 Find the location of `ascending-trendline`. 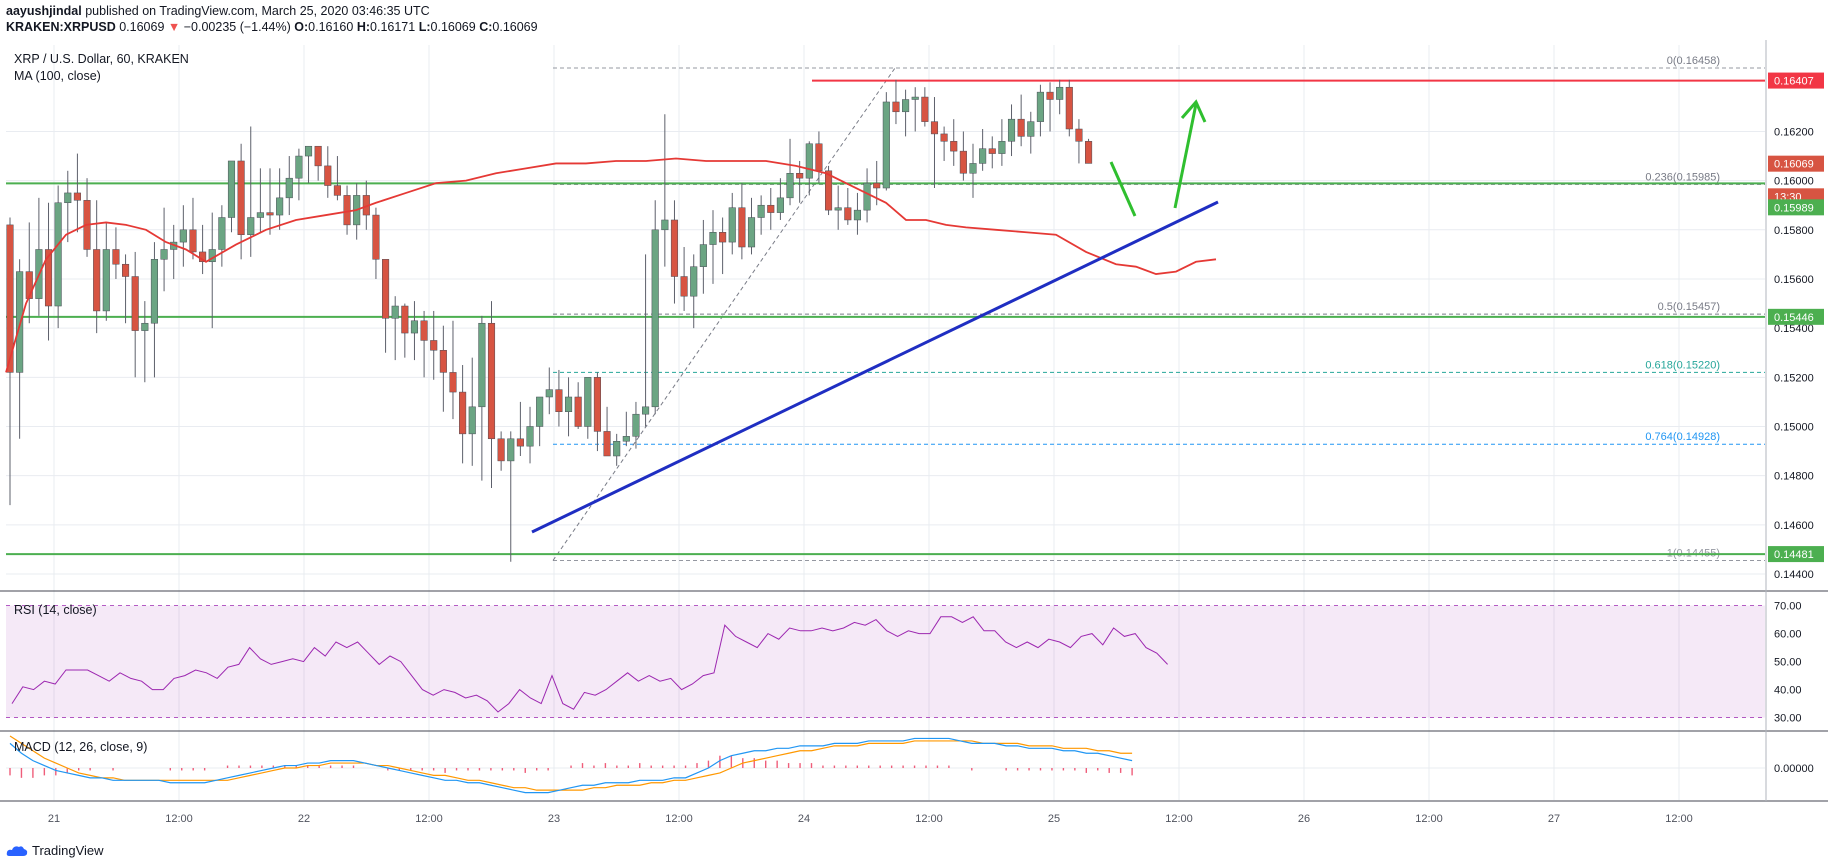

ascending-trendline is located at coordinates (875, 367).